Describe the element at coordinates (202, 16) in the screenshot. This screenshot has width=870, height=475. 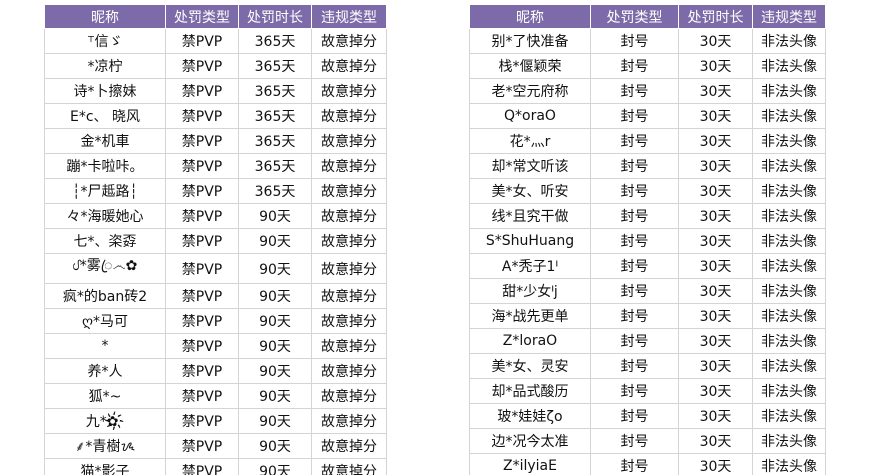
I see `header-cell: 处罚类型` at that location.